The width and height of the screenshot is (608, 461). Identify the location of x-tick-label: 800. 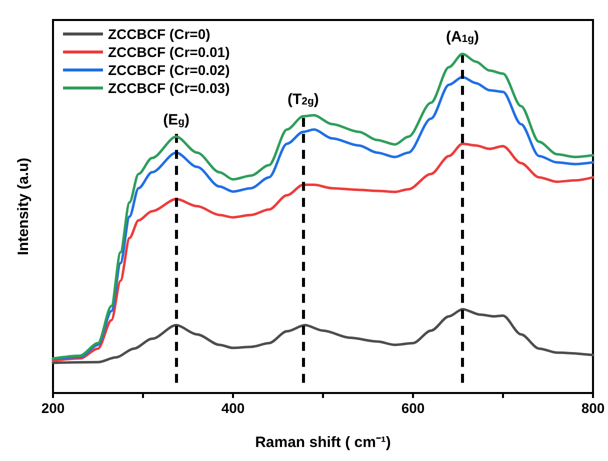
(593, 408).